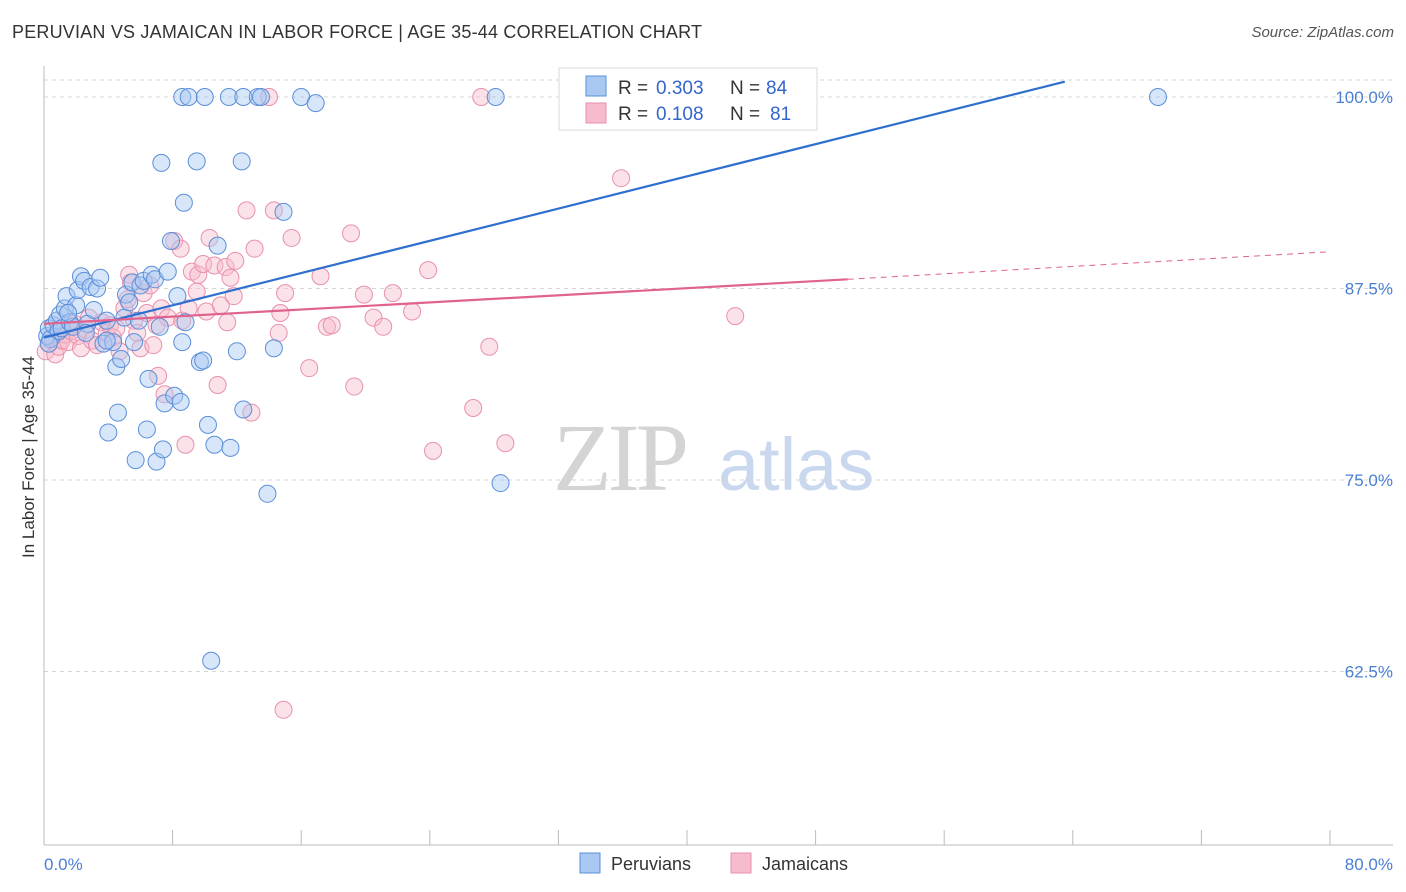  I want to click on bottom-legend: Peruvians Jamaicans, so click(713, 863).